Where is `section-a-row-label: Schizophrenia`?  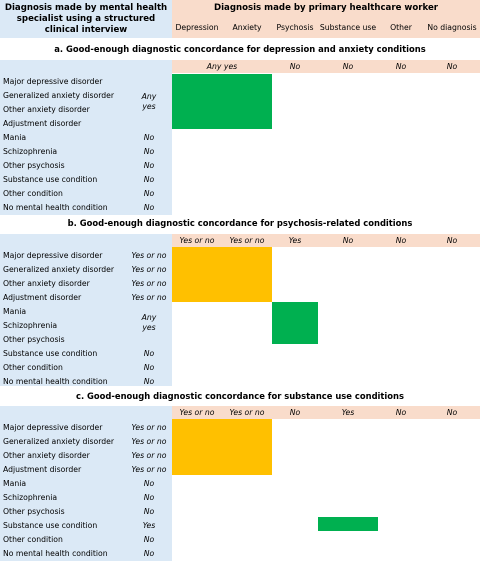 section-a-row-label: Schizophrenia is located at coordinates (30, 151).